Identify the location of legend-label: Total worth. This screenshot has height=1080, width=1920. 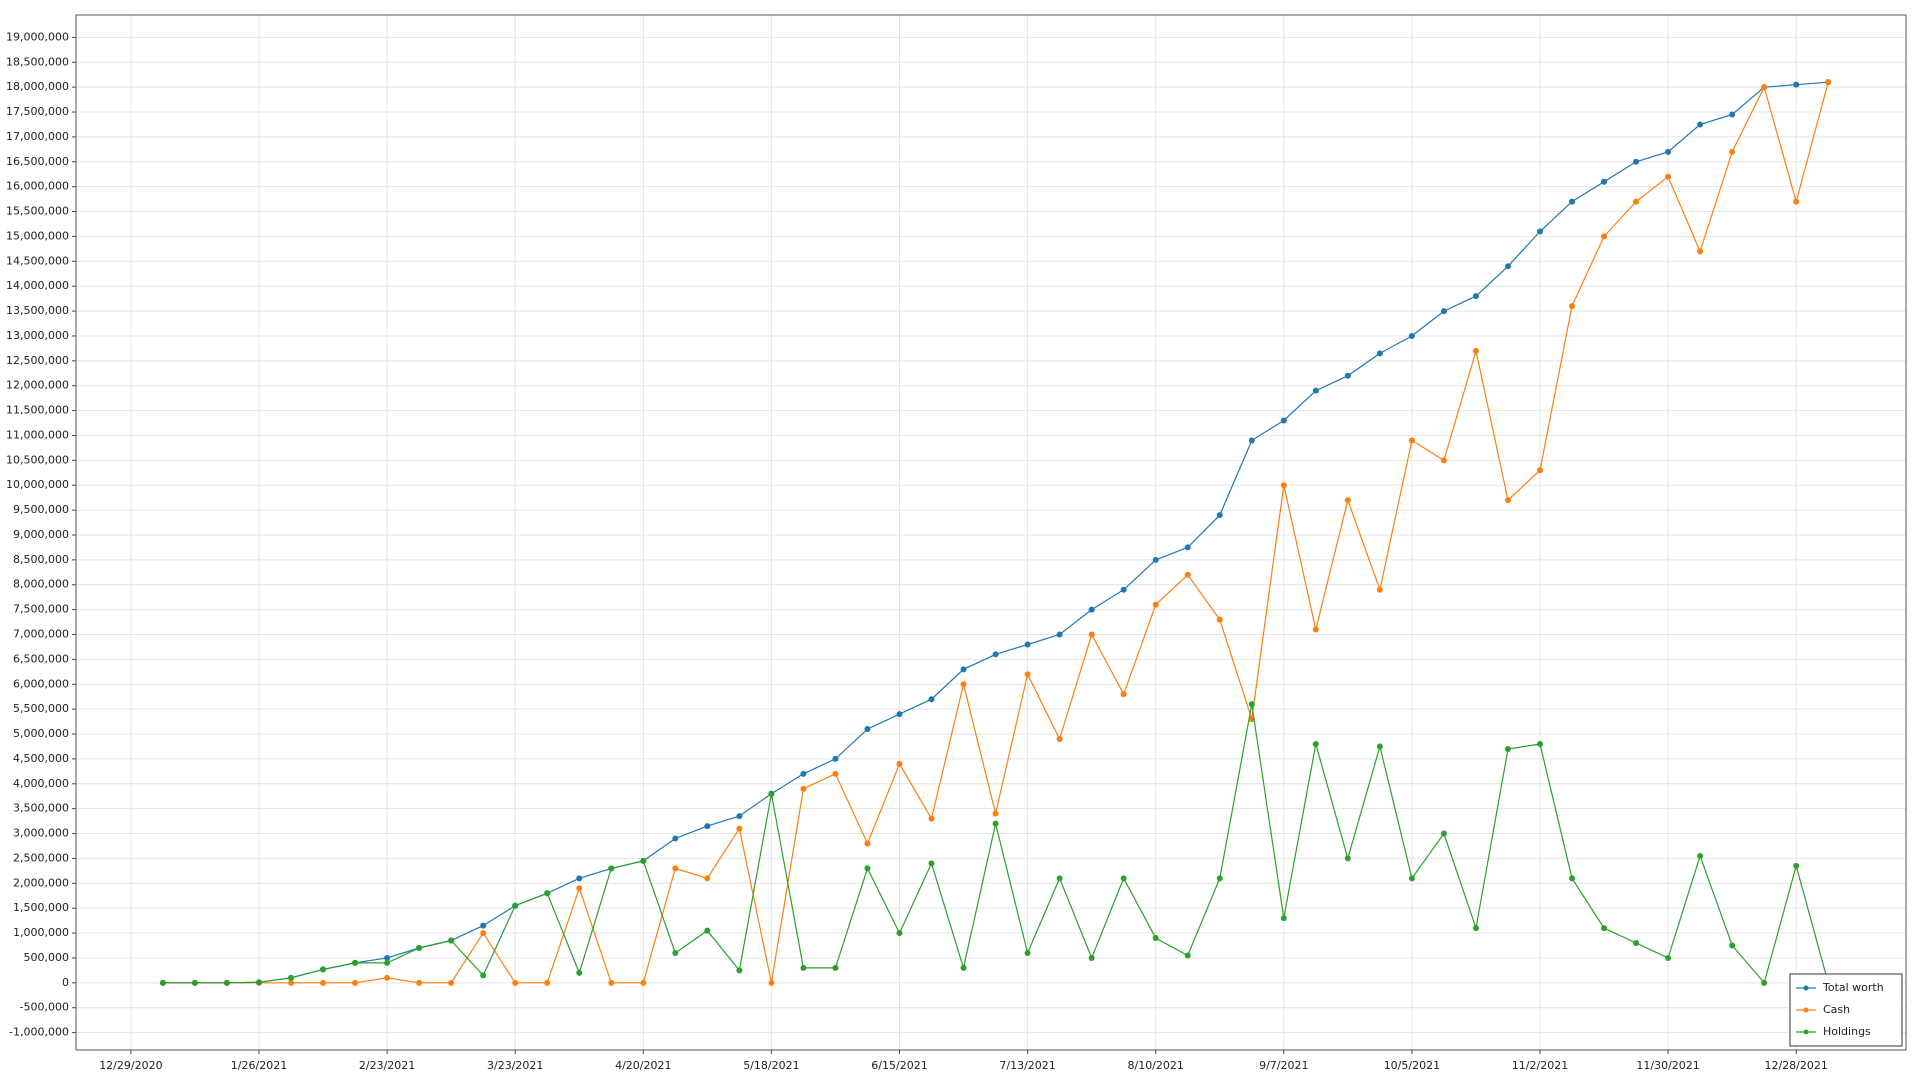
(1853, 987).